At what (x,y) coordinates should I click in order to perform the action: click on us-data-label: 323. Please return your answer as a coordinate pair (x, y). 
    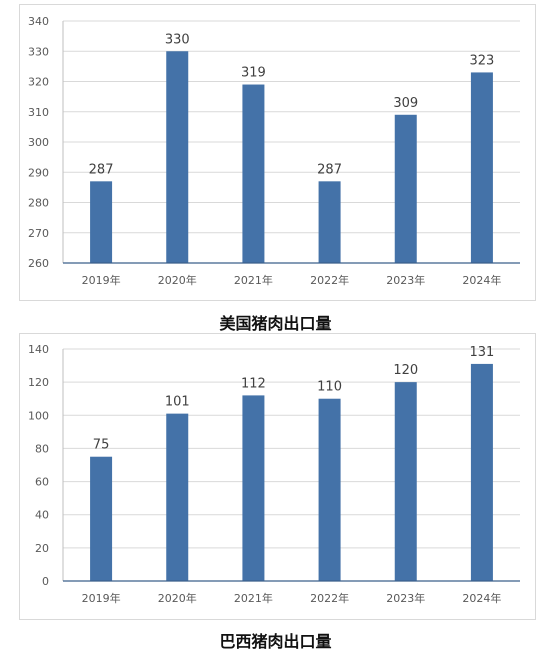
    Looking at the image, I should click on (482, 60).